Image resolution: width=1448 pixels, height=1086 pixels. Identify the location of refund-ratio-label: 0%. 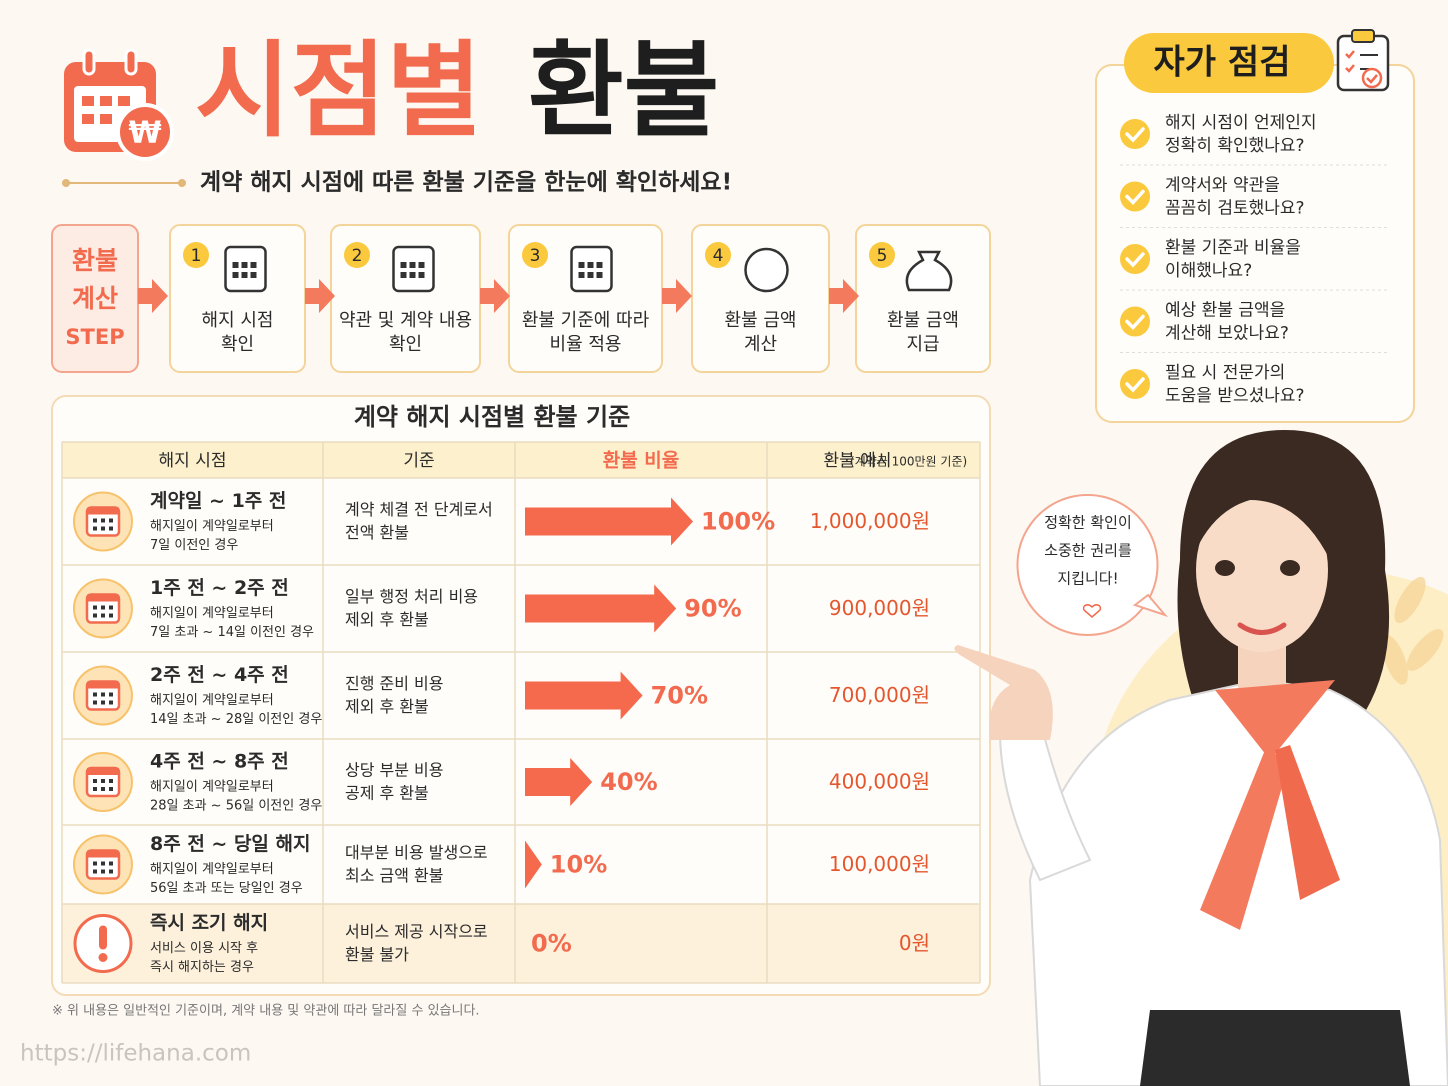
(551, 944).